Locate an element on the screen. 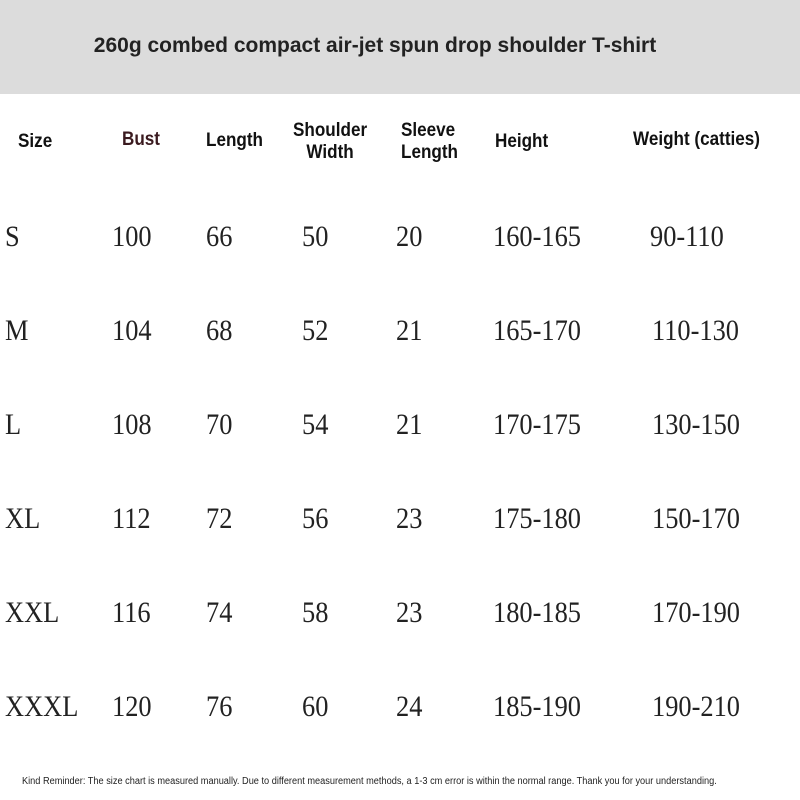 This screenshot has width=800, height=800. cell-length: 76 is located at coordinates (219, 706).